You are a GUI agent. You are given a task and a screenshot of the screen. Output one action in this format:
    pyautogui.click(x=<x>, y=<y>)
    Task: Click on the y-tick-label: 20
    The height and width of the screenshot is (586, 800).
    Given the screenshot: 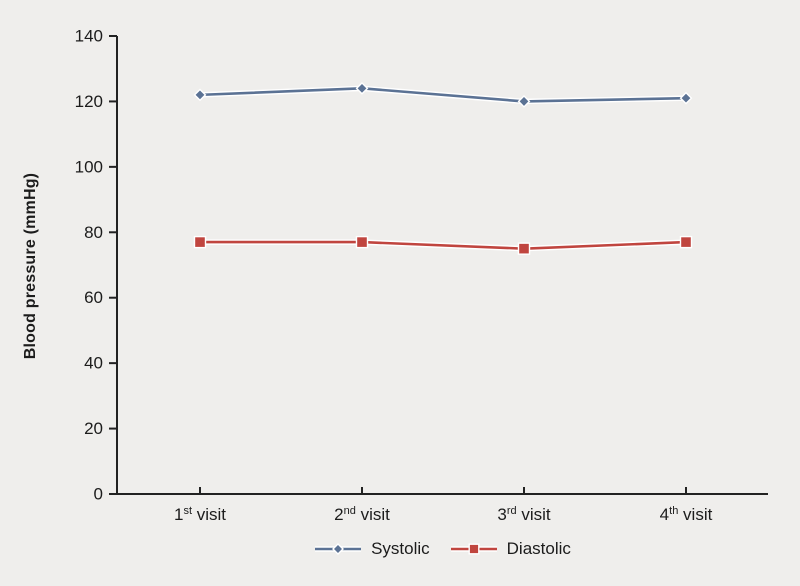 What is the action you would take?
    pyautogui.click(x=93, y=428)
    